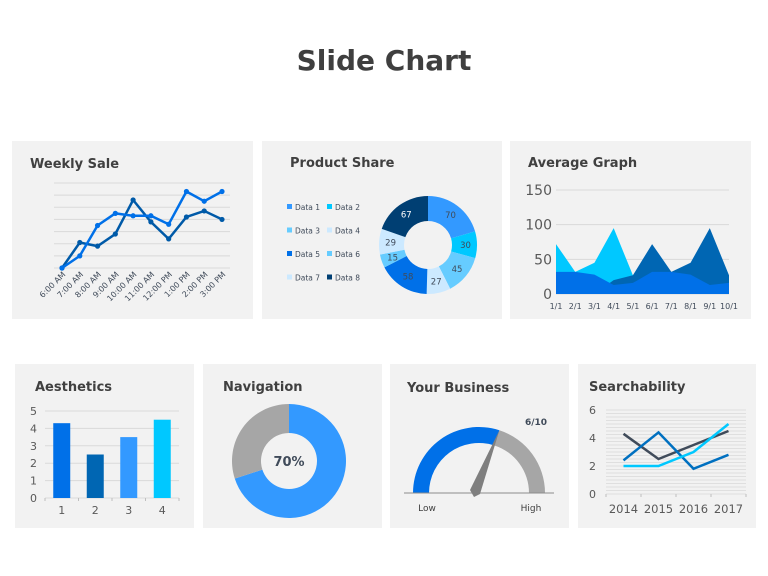 This screenshot has width=768, height=576. Describe the element at coordinates (75, 164) in the screenshot. I see `weekly-sale-title: Weekly Sale` at that location.